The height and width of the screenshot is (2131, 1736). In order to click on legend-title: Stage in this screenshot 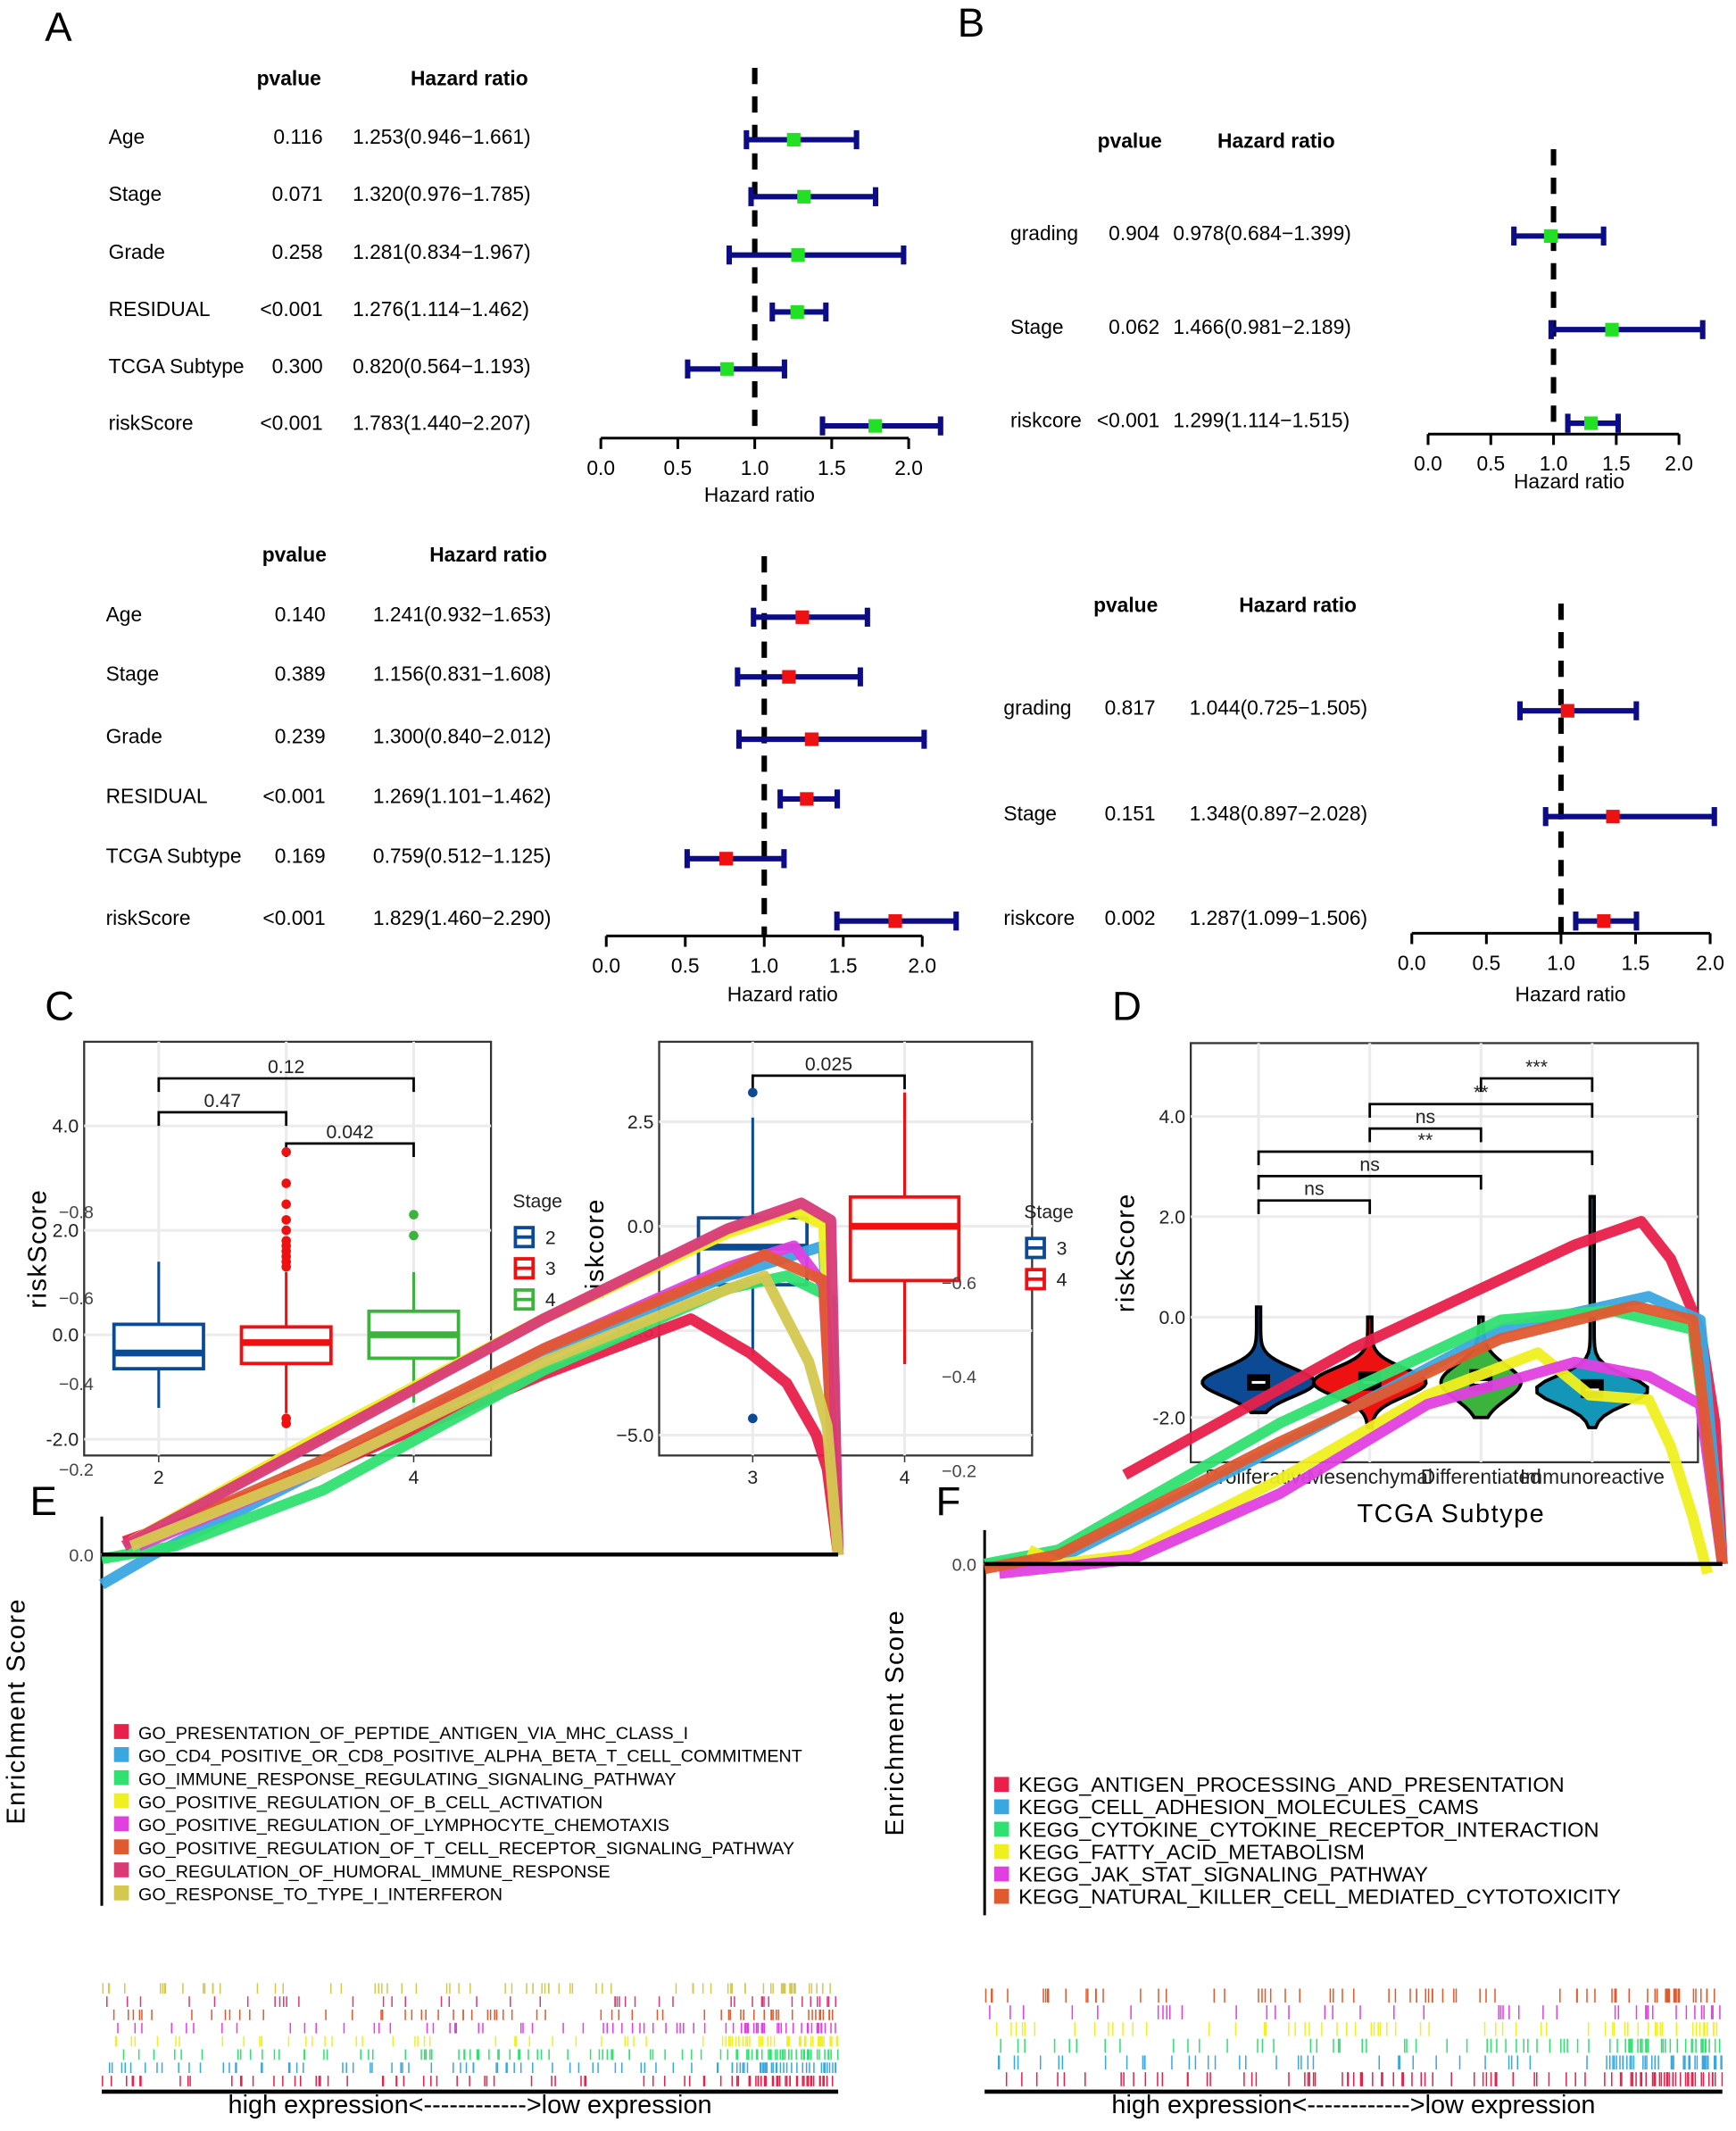, I will do `click(1049, 1211)`.